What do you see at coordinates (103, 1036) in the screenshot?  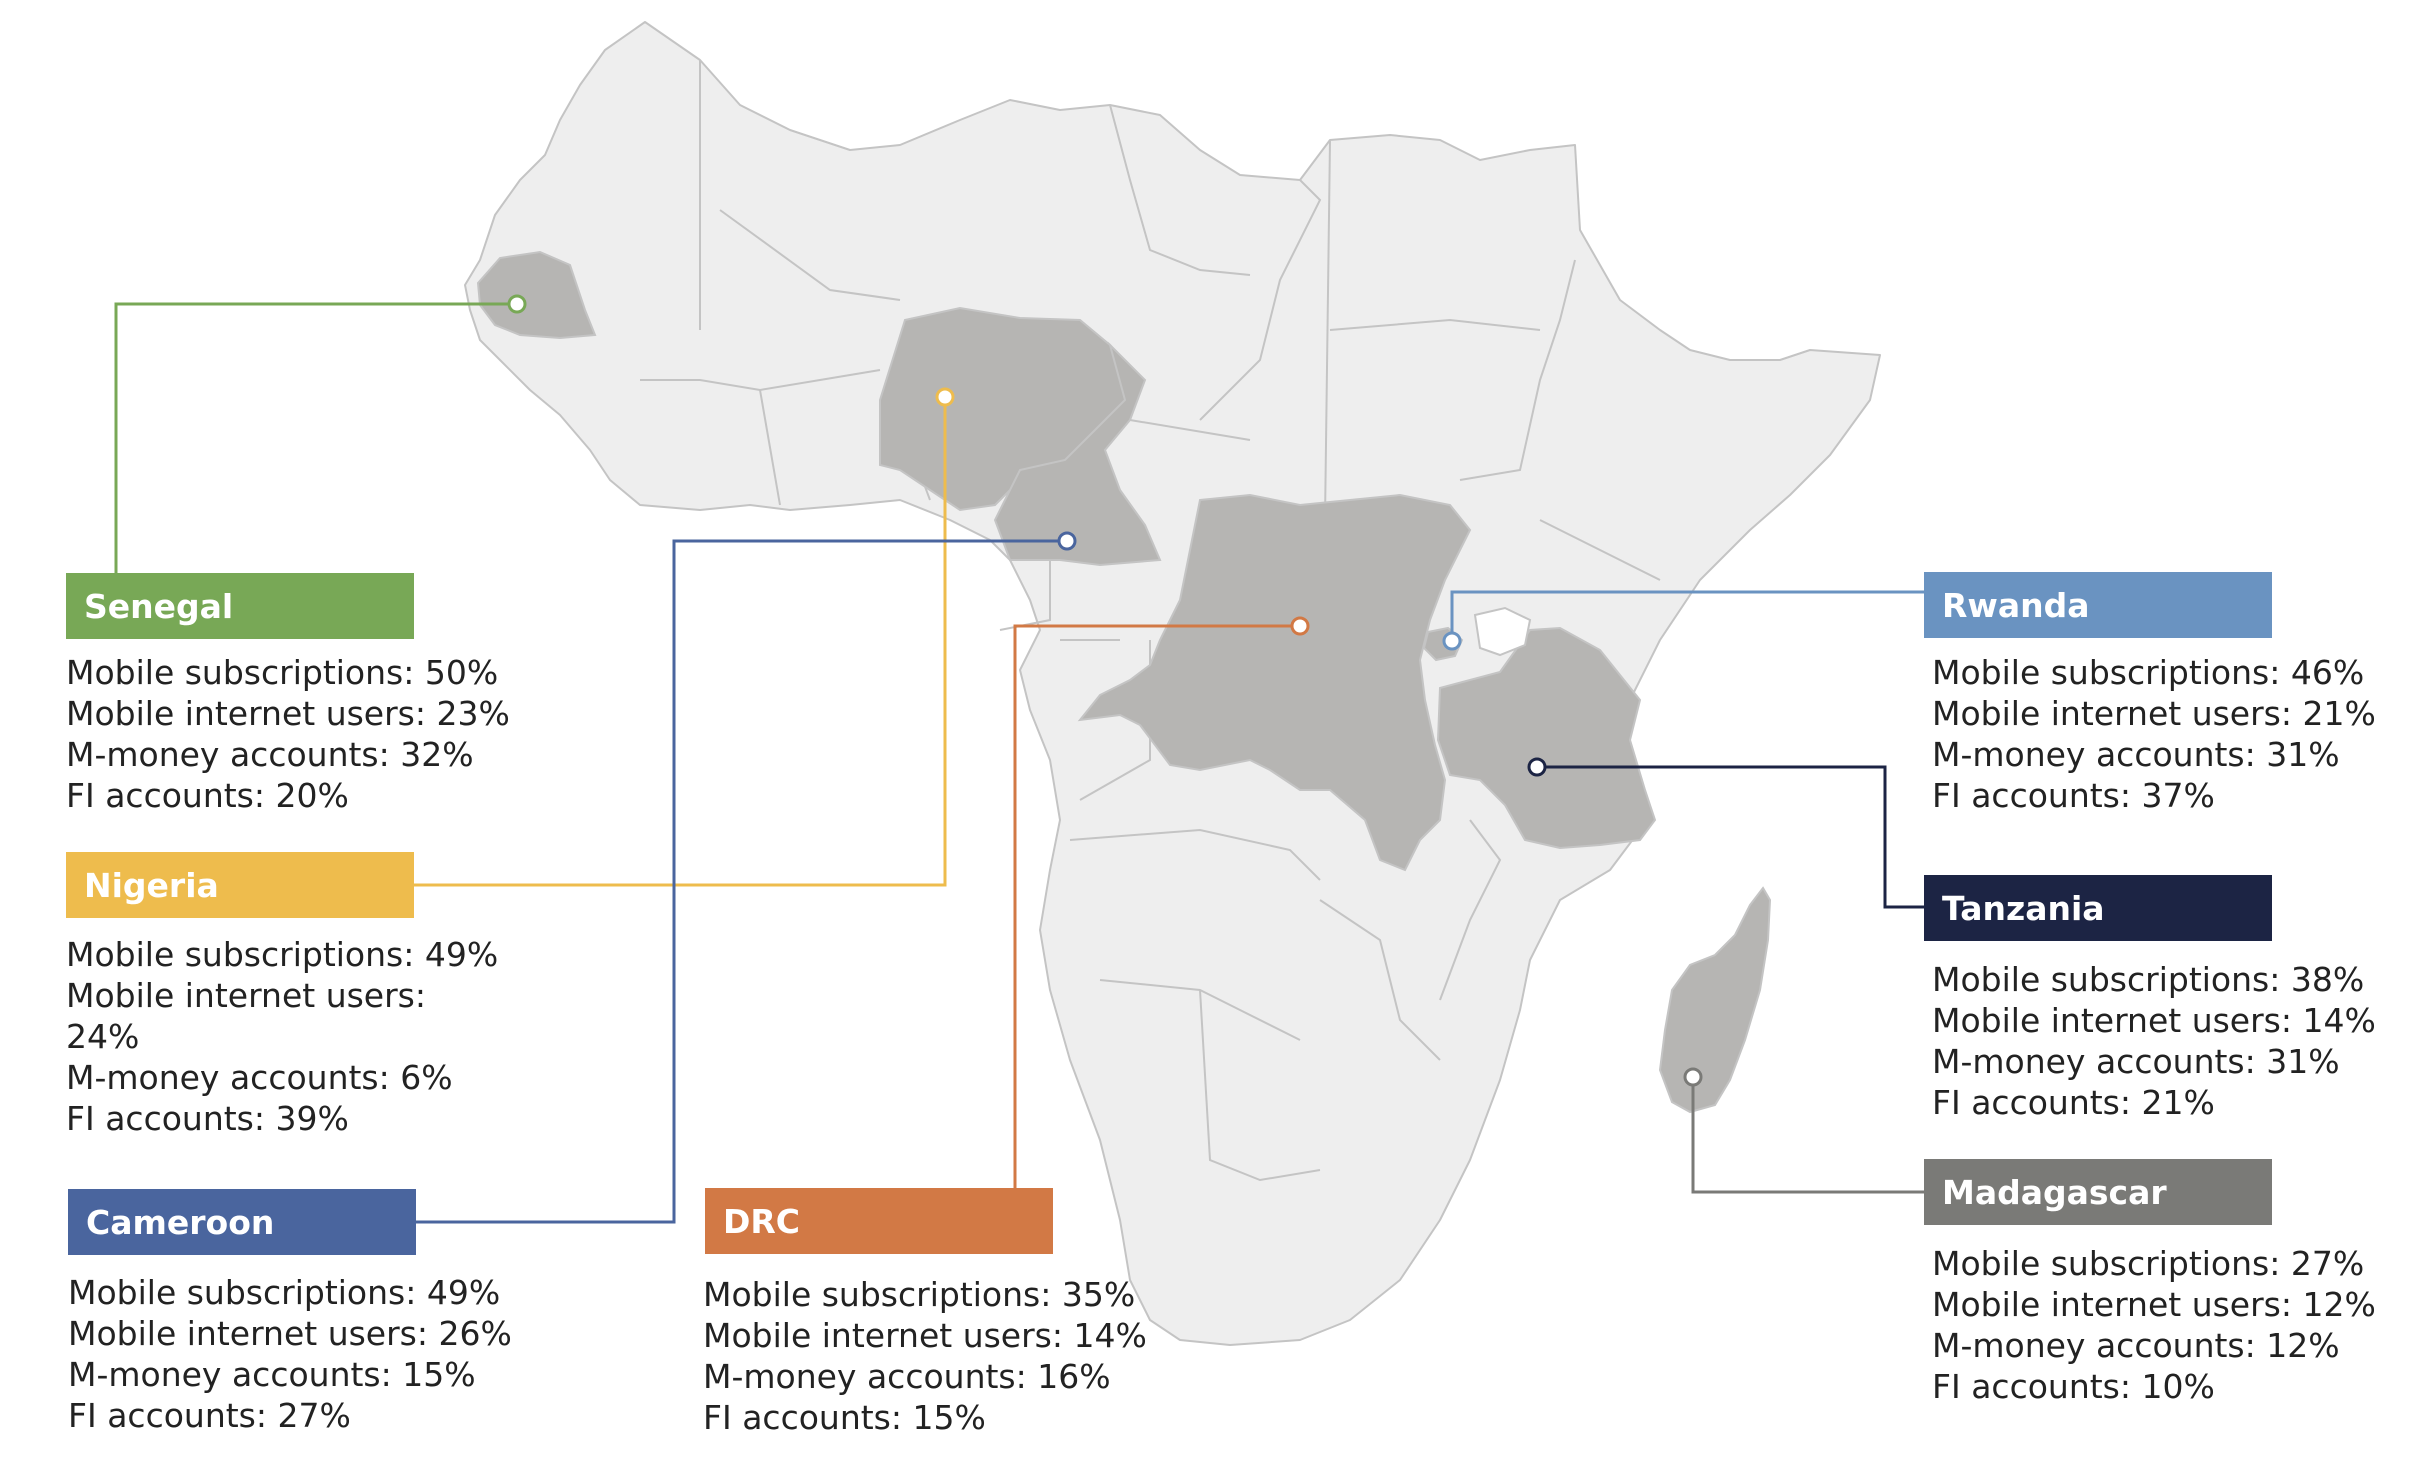 I see `stat-line: 24%` at bounding box center [103, 1036].